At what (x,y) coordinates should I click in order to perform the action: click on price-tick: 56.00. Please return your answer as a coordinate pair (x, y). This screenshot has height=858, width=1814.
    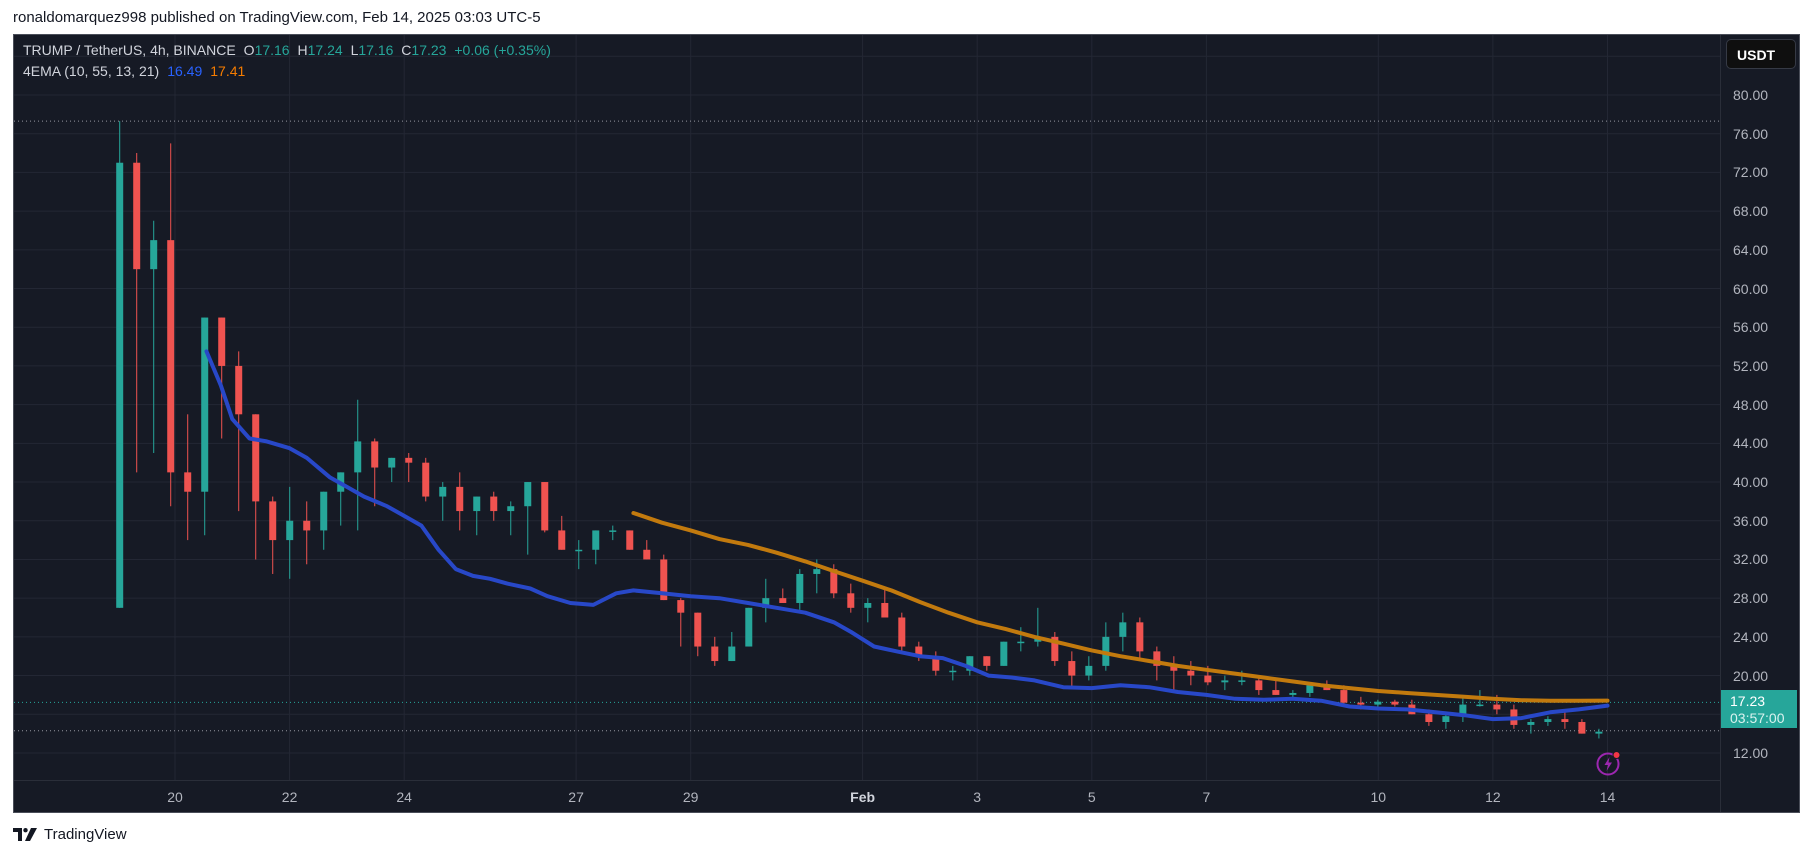
    Looking at the image, I should click on (1751, 327).